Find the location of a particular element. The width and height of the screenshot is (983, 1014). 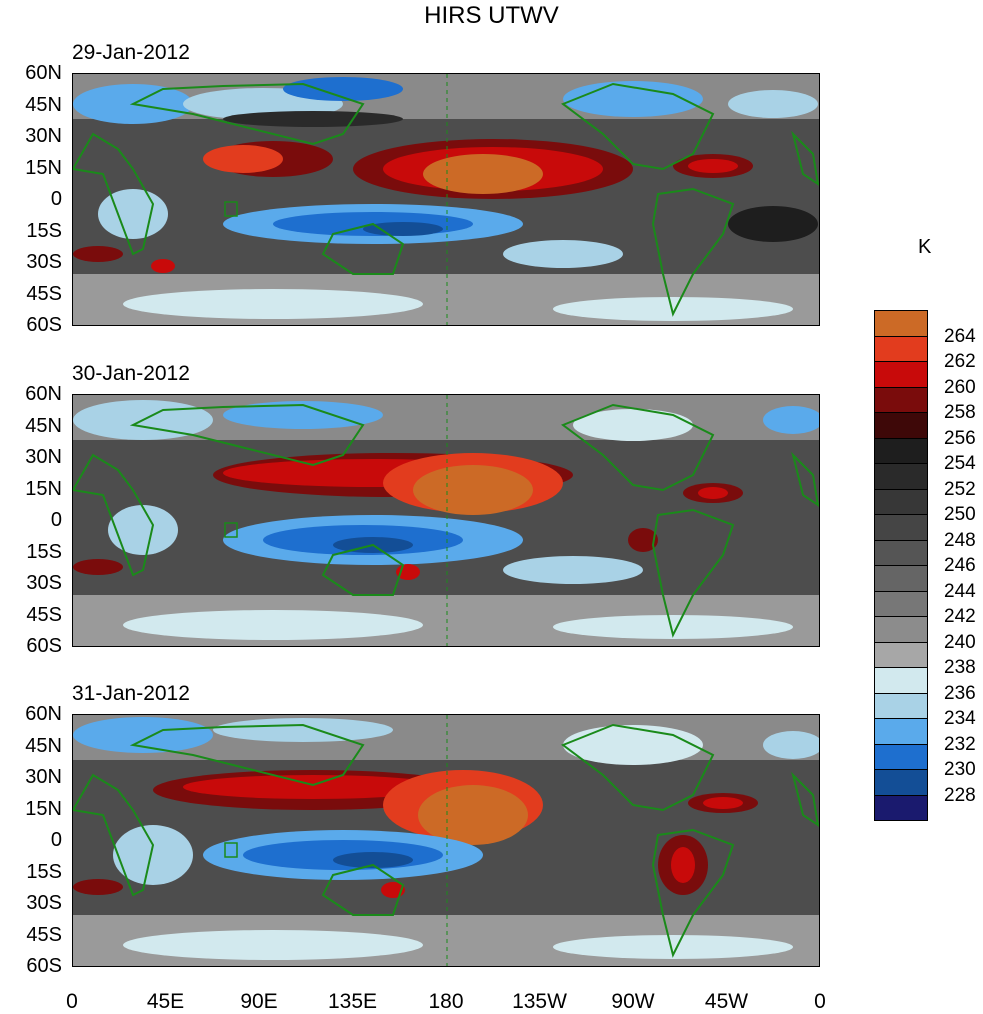

lon-label: 45W is located at coordinates (726, 1001).